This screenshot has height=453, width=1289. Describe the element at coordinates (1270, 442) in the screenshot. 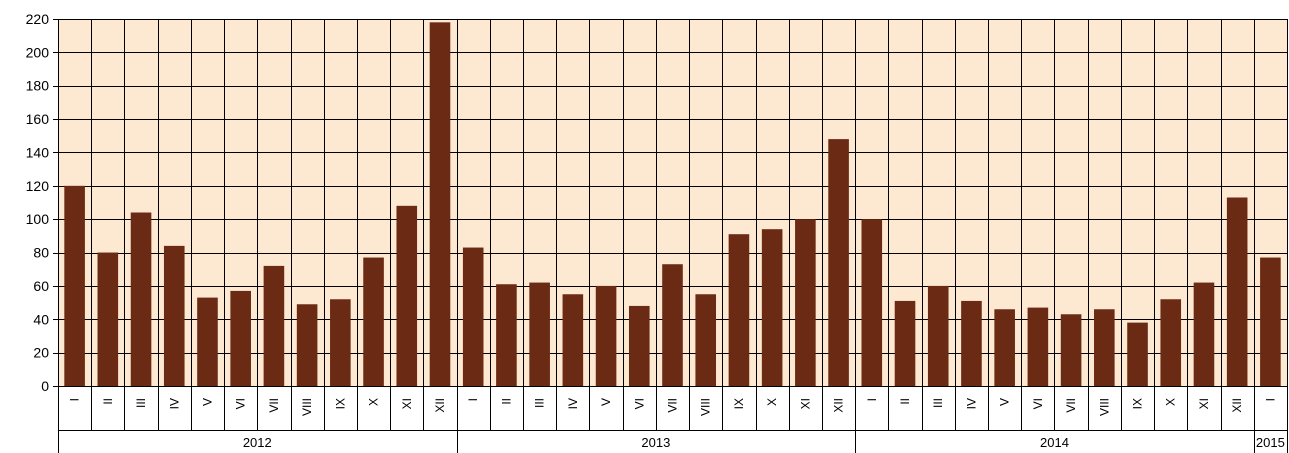

I see `year-group-label: 2015` at that location.